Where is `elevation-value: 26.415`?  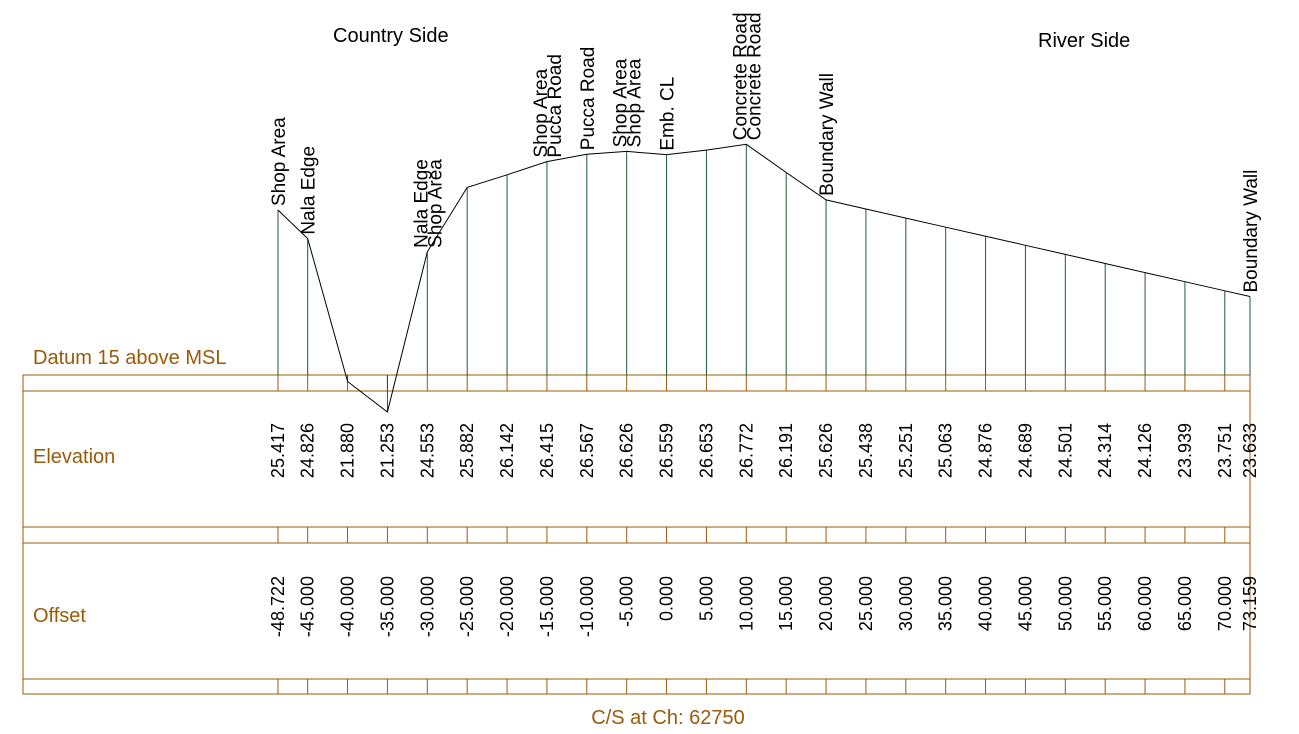 elevation-value: 26.415 is located at coordinates (547, 450).